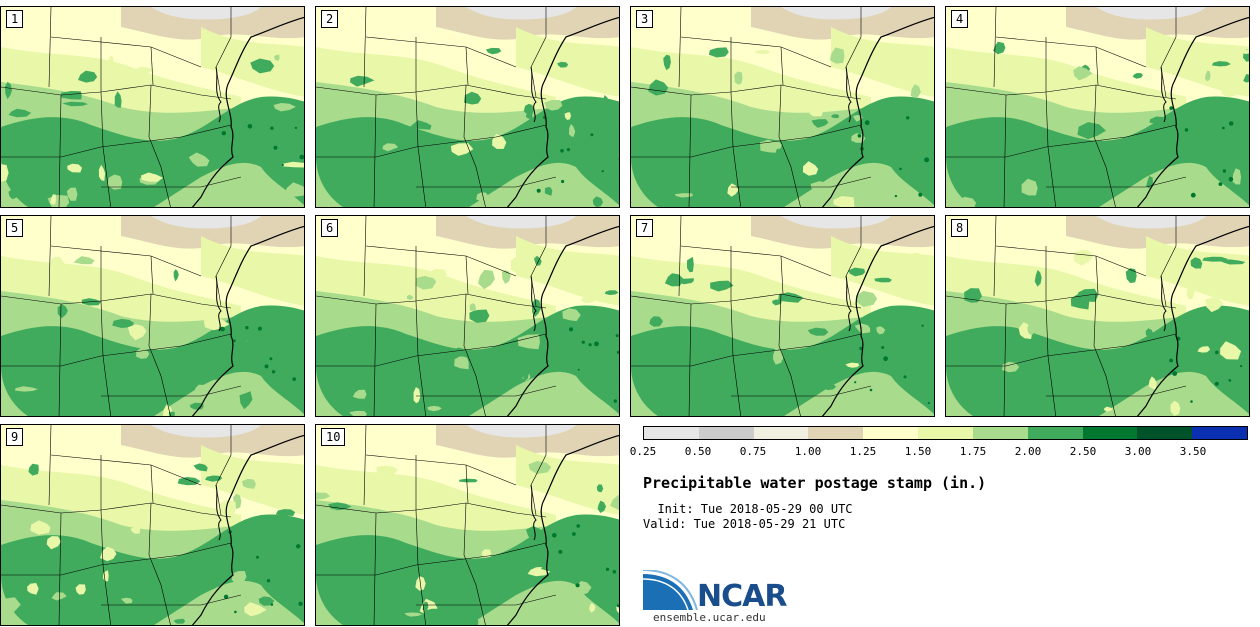 The width and height of the screenshot is (1260, 627). I want to click on colorbar-tick-label: 0.75, so click(753, 451).